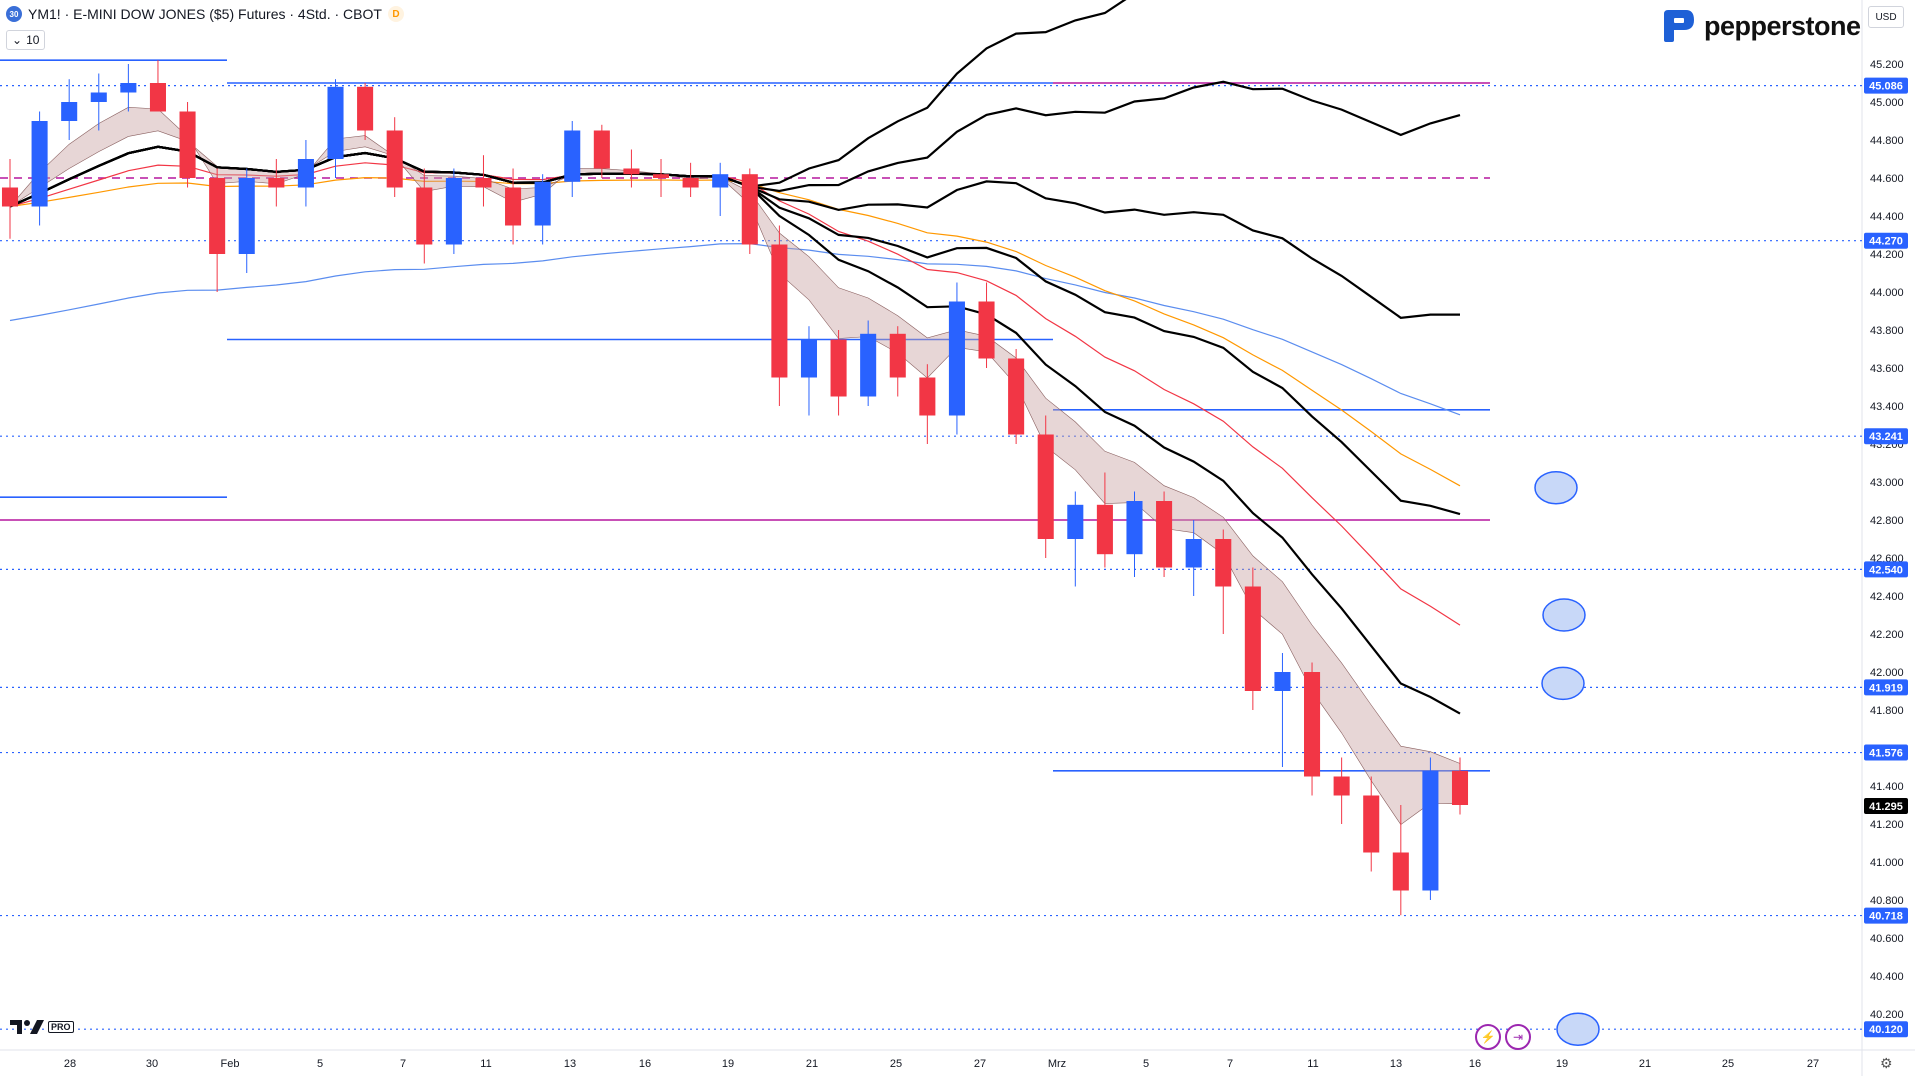  What do you see at coordinates (1887, 293) in the screenshot?
I see `y-tick-label: 44.000` at bounding box center [1887, 293].